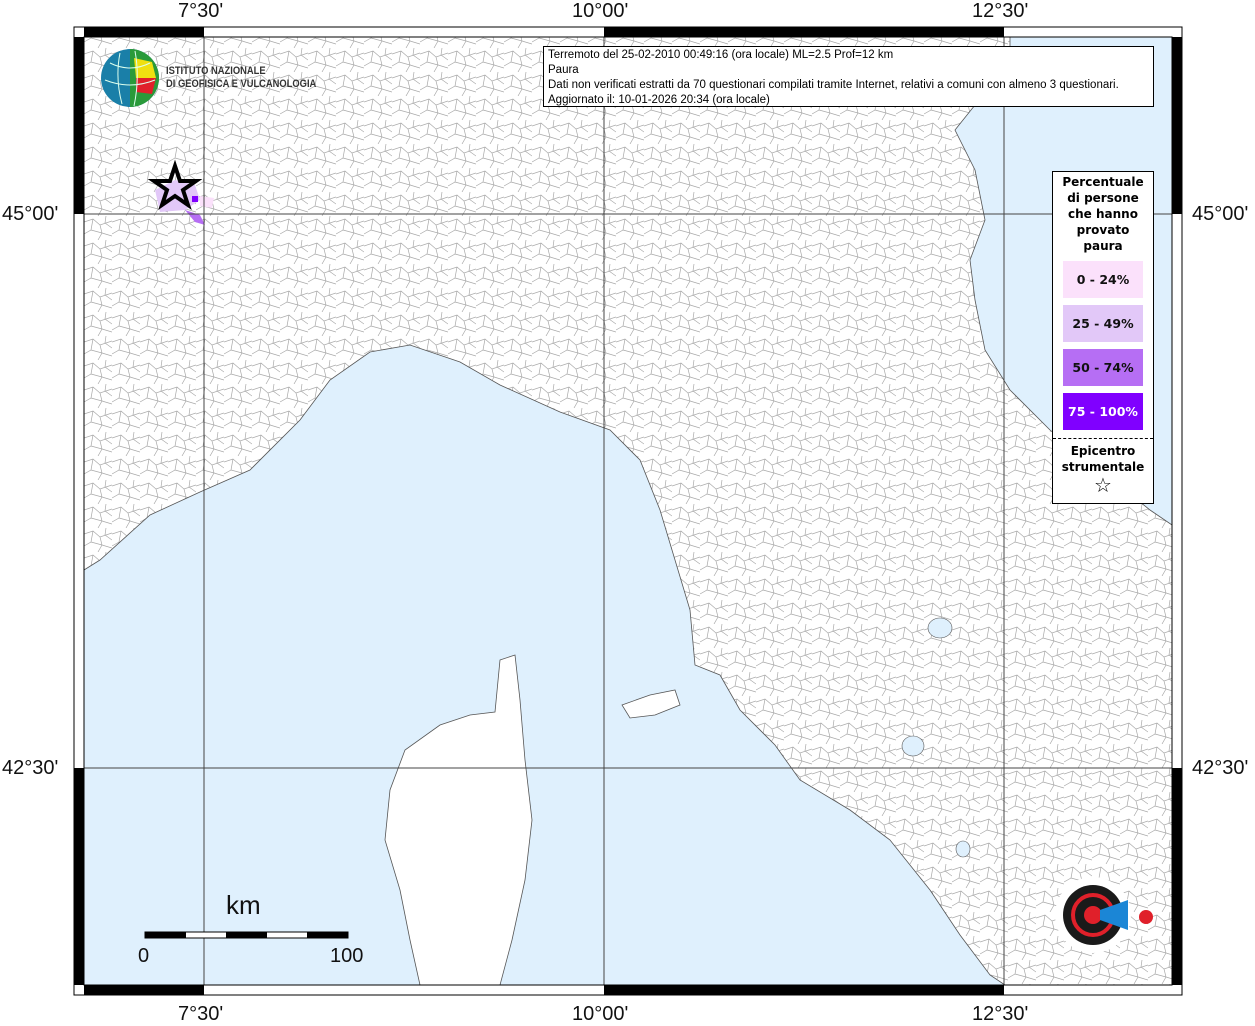  Describe the element at coordinates (1103, 438) in the screenshot. I see `legend-divider` at that location.